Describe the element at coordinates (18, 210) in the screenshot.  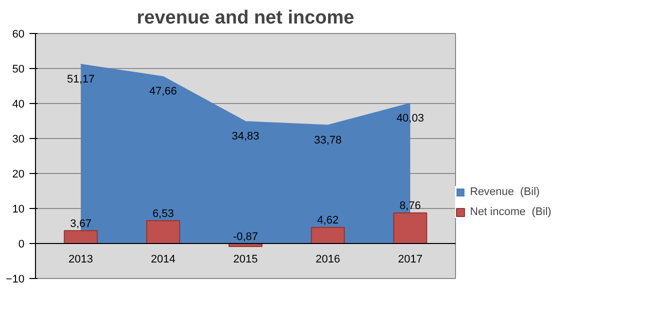
I see `y-tick-label: 10` at that location.